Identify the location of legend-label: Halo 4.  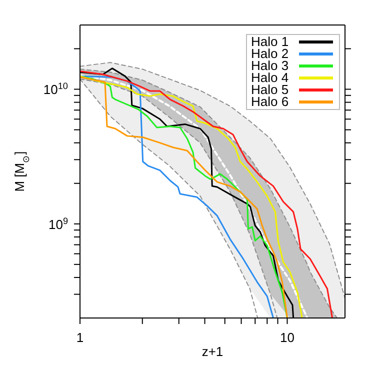
(270, 77).